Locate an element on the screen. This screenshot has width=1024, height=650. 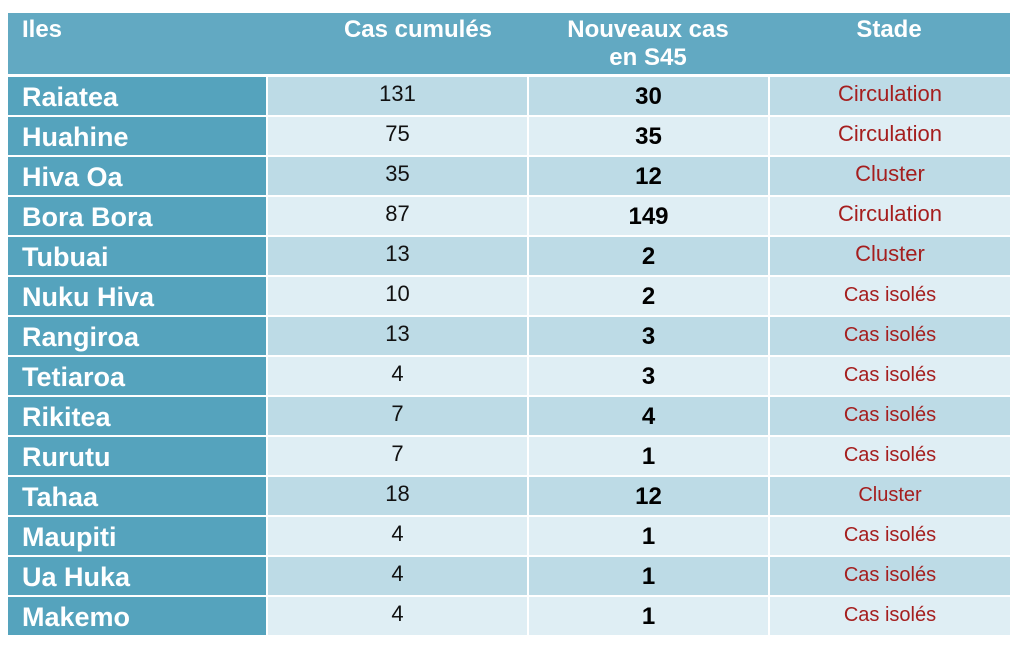
island-name: Tahaa is located at coordinates (138, 496).